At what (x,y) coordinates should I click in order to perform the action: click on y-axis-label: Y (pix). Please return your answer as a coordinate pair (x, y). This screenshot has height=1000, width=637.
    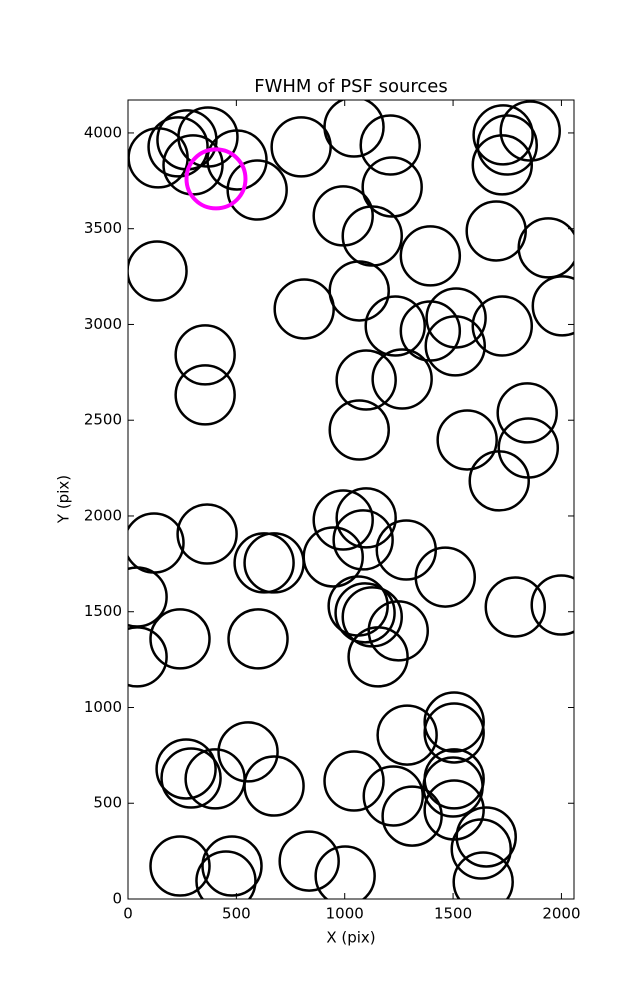
    Looking at the image, I should click on (64, 499).